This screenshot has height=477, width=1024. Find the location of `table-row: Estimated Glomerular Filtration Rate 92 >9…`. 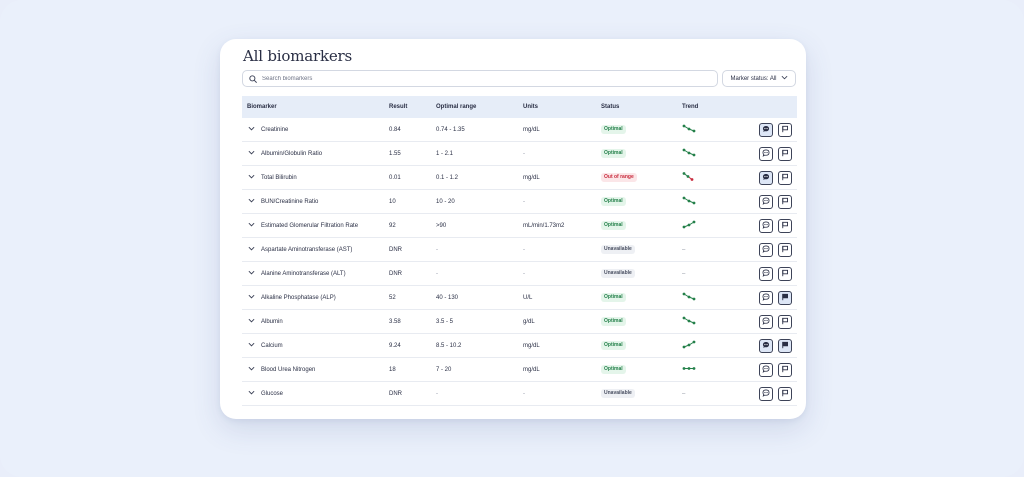

table-row: Estimated Glomerular Filtration Rate 92 >9… is located at coordinates (519, 226).